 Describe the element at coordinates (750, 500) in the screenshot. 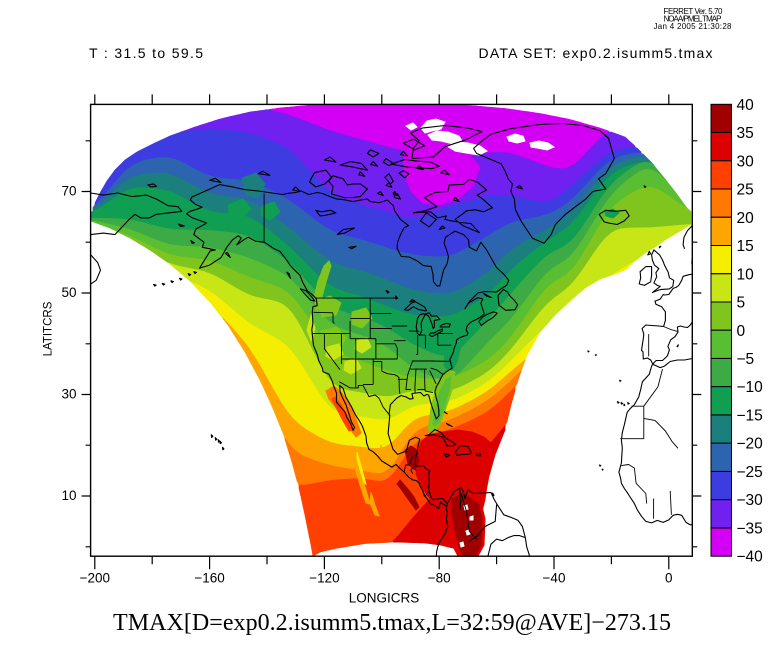

I see `svg-text: −30` at that location.